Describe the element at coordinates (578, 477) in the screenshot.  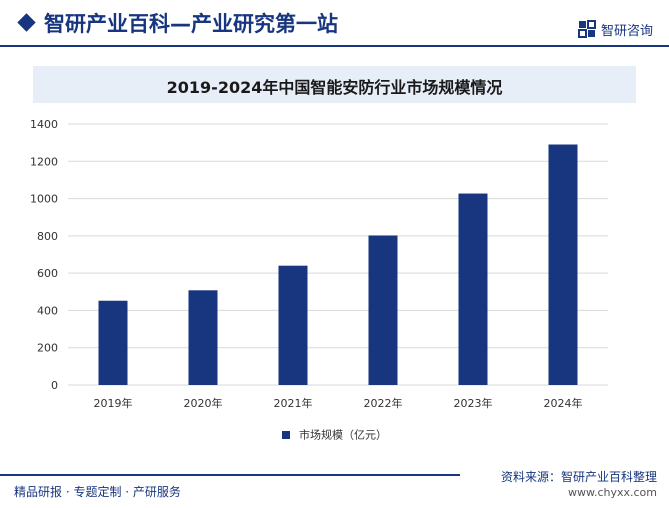
I see `footer-source: 资料来源：智研产业百科整理` at that location.